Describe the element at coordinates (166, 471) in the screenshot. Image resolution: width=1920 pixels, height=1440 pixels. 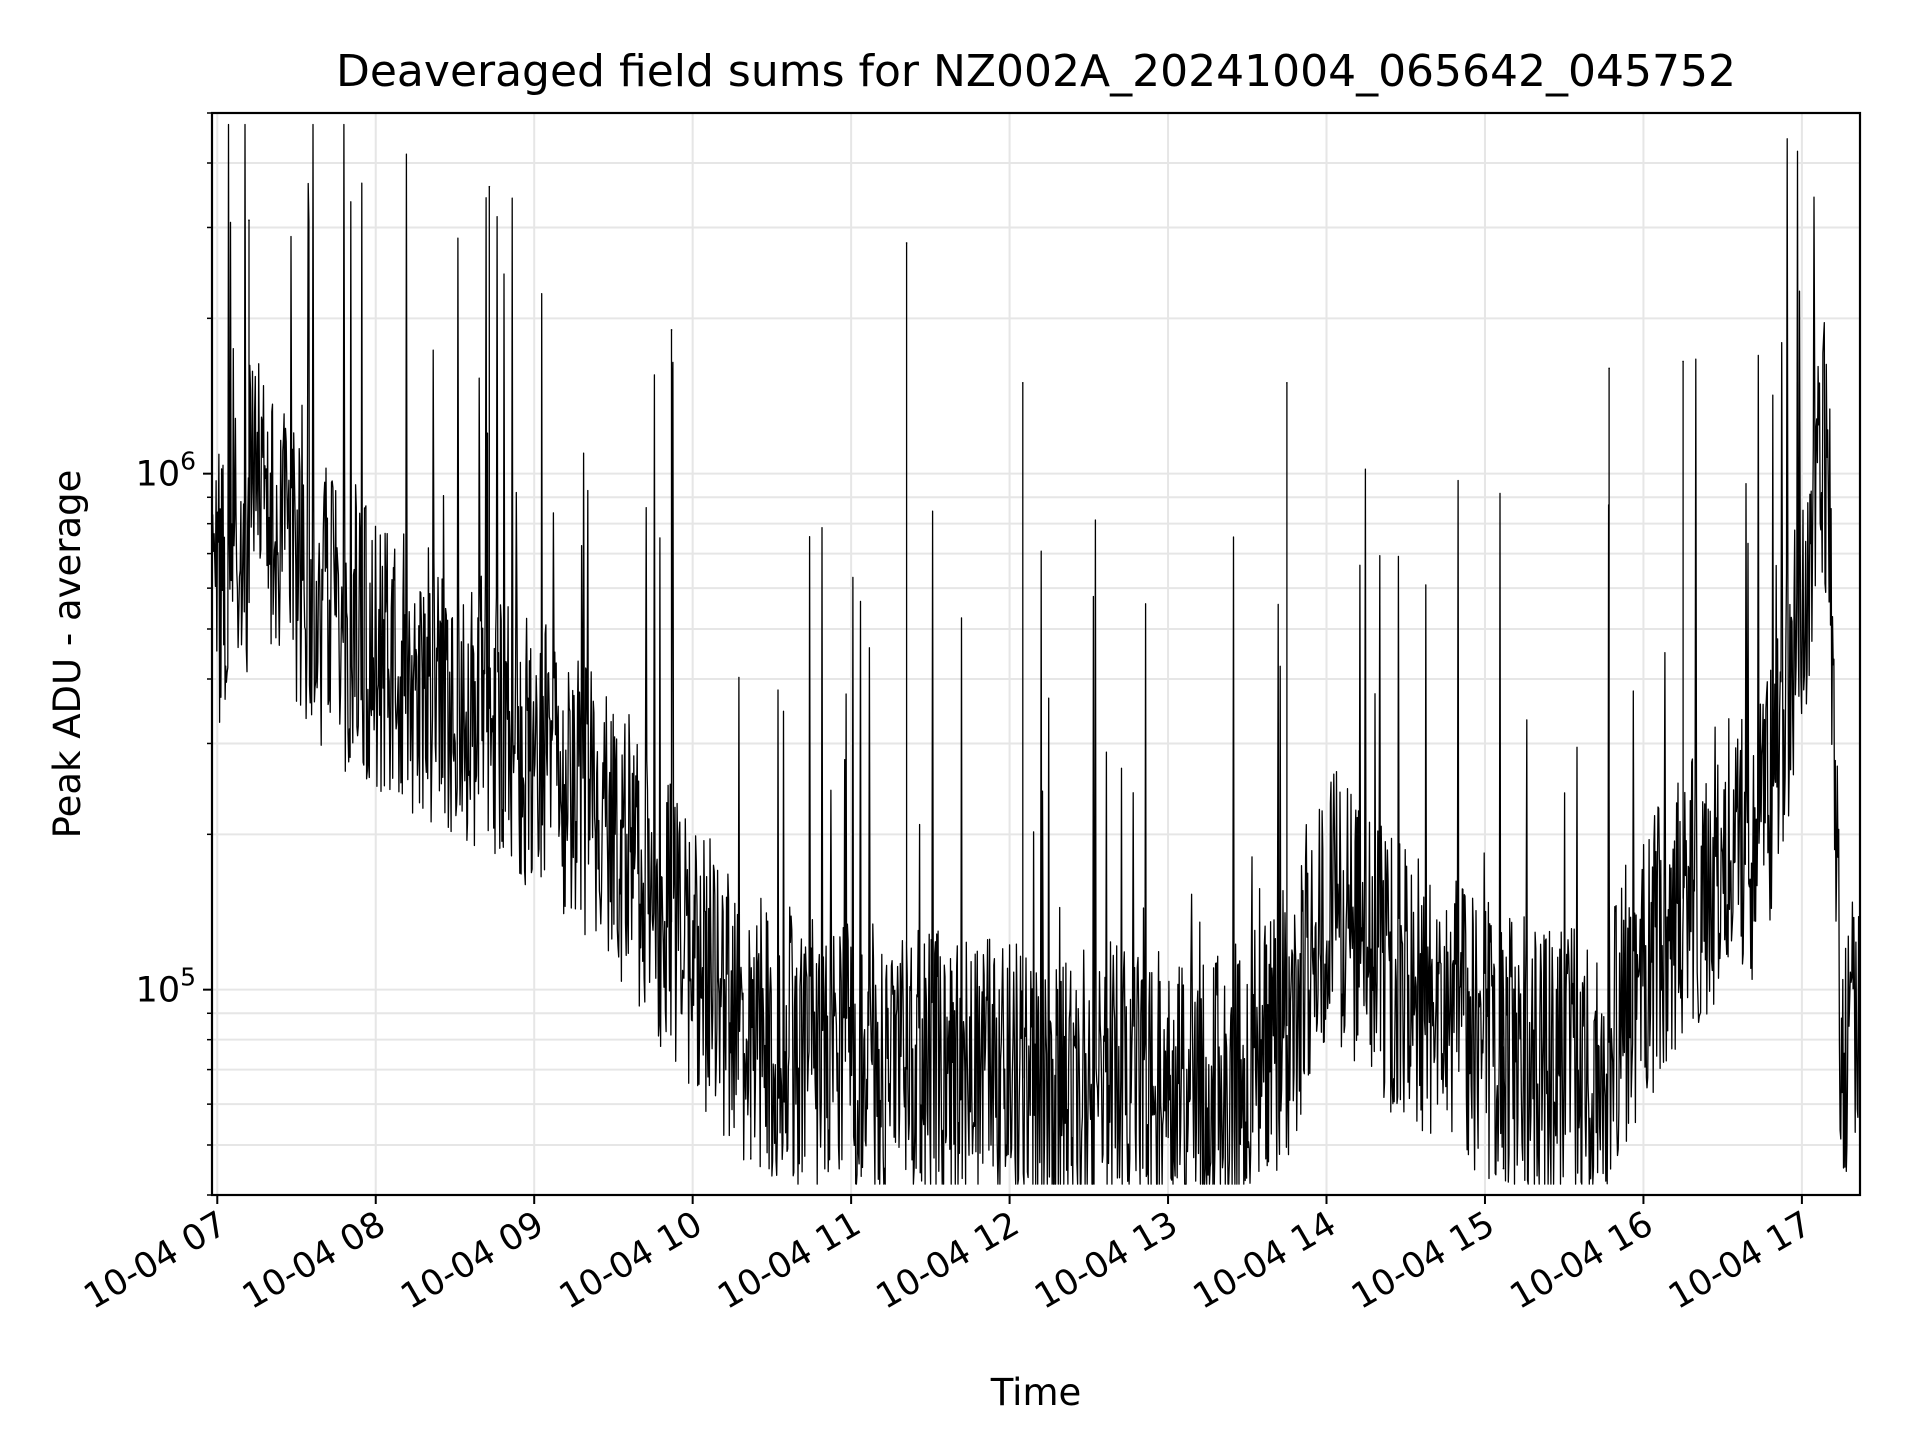
I see `y-tick-label: 10⁶` at that location.